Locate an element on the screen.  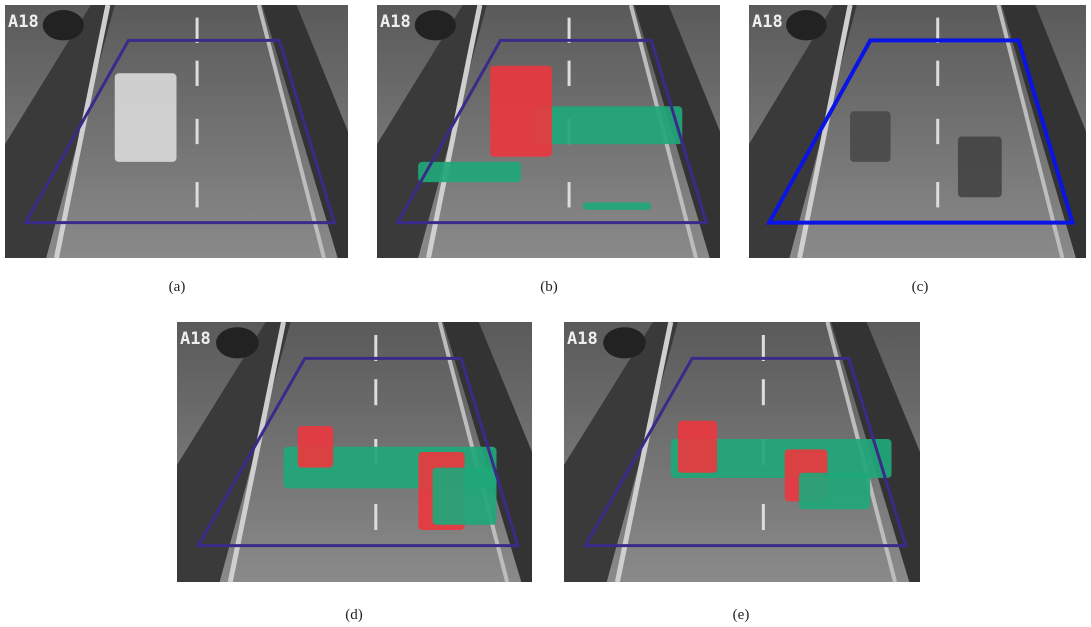
caption: (b) is located at coordinates (549, 287).